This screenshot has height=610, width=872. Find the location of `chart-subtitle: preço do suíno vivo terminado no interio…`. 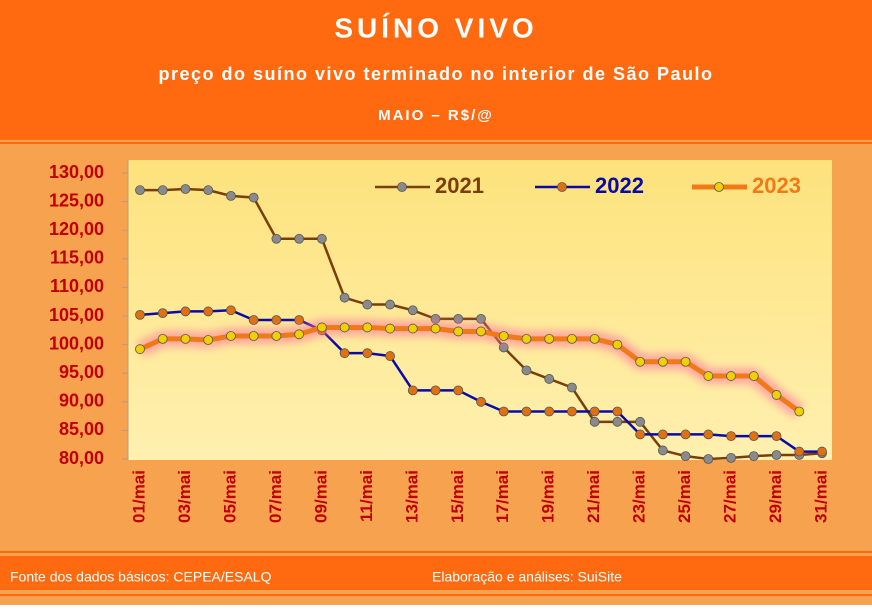

chart-subtitle: preço do suíno vivo terminado no interio… is located at coordinates (435, 74).